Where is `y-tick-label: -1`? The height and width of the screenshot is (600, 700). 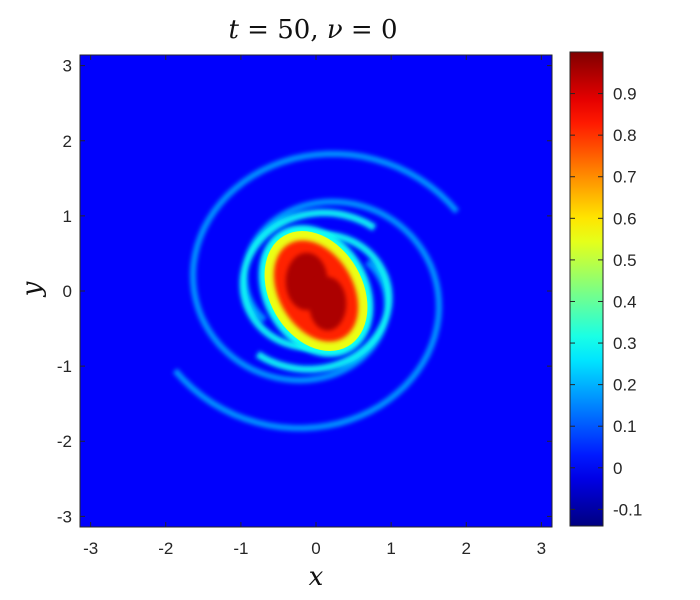
y-tick-label: -1 is located at coordinates (64, 366).